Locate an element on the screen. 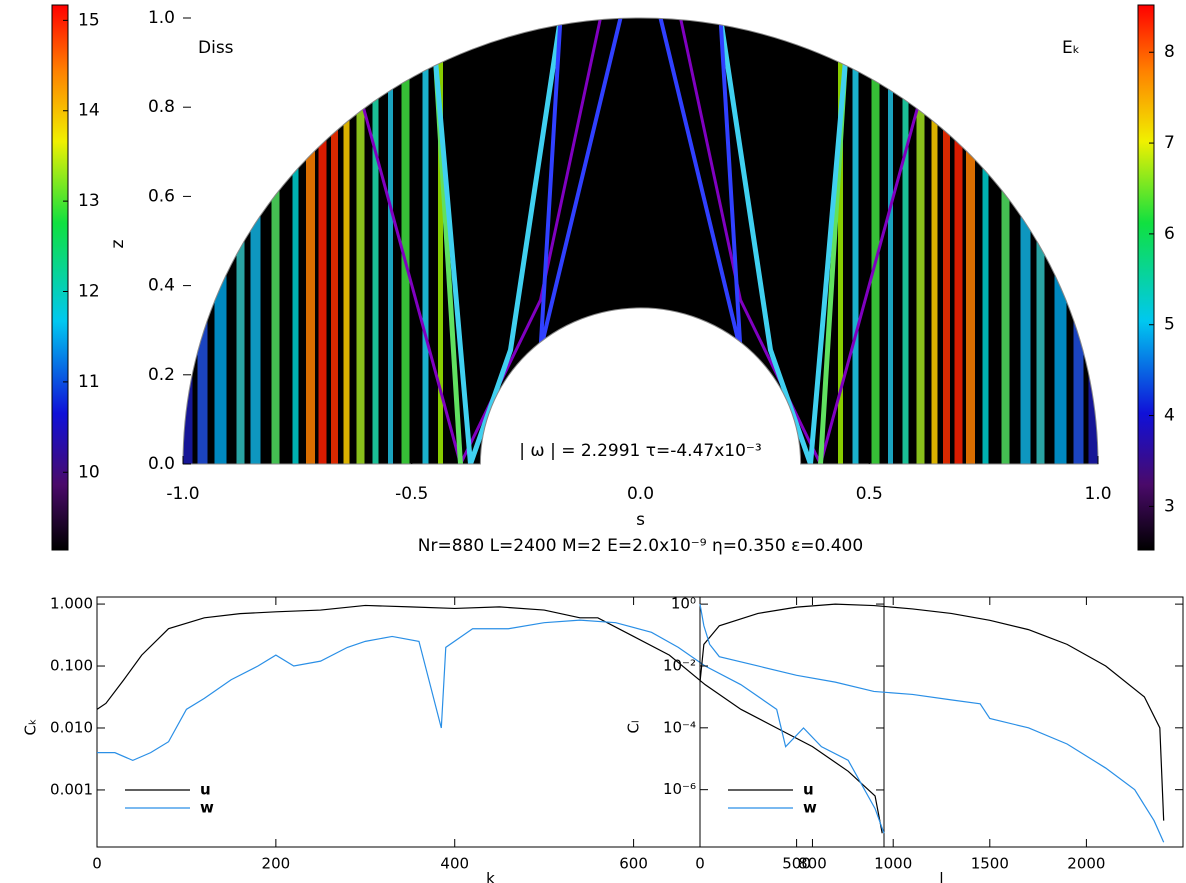  colorbar-tick-label: 10 is located at coordinates (89, 472).